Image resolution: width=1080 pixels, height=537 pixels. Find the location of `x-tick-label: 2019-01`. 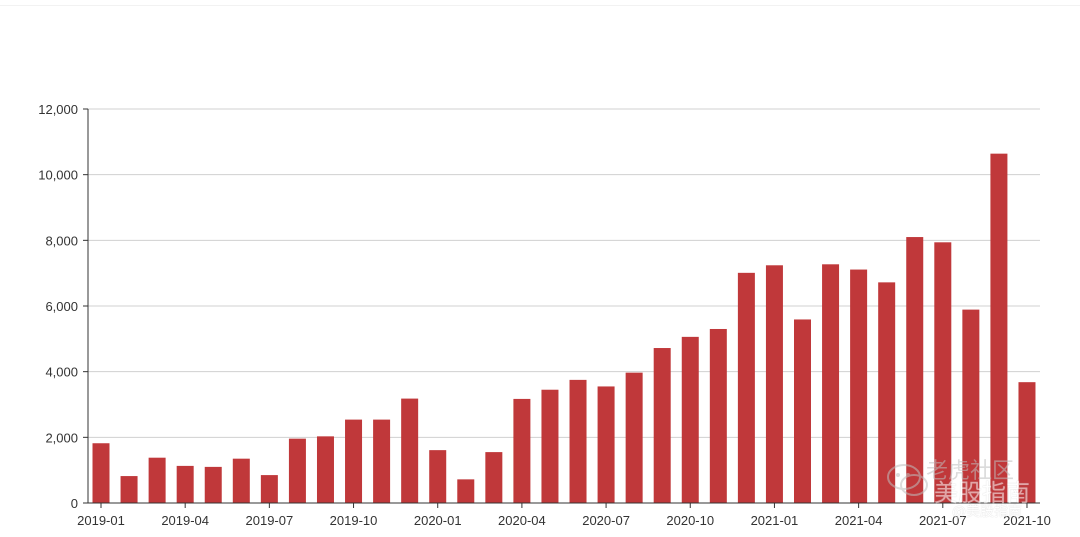

x-tick-label: 2019-01 is located at coordinates (101, 520).